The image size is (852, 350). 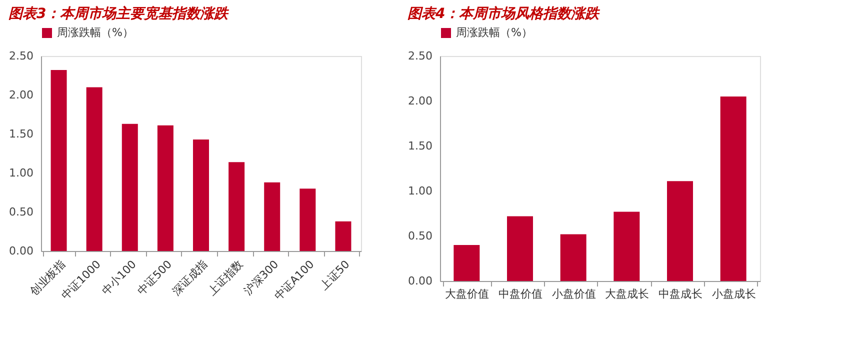 What do you see at coordinates (119, 13) in the screenshot?
I see `chart-title: 图表3：本周市场主要宽基指数涨跌` at bounding box center [119, 13].